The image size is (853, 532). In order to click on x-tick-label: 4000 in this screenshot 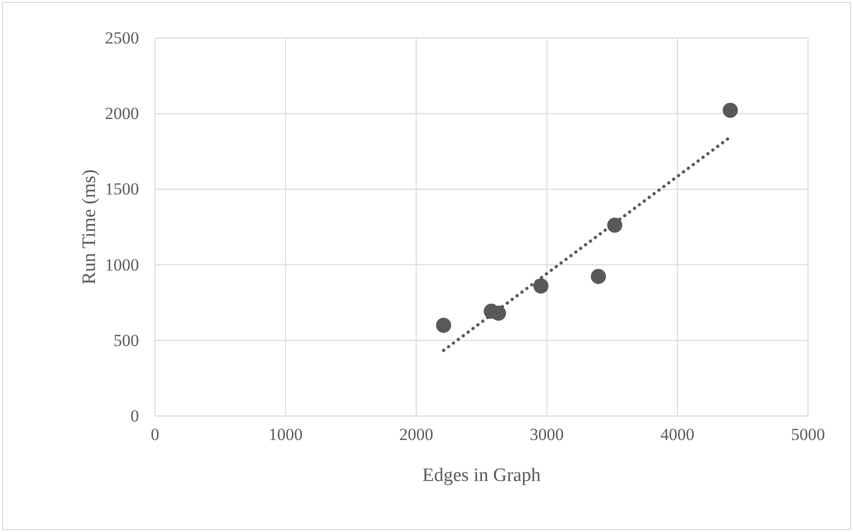, I will do `click(677, 434)`.